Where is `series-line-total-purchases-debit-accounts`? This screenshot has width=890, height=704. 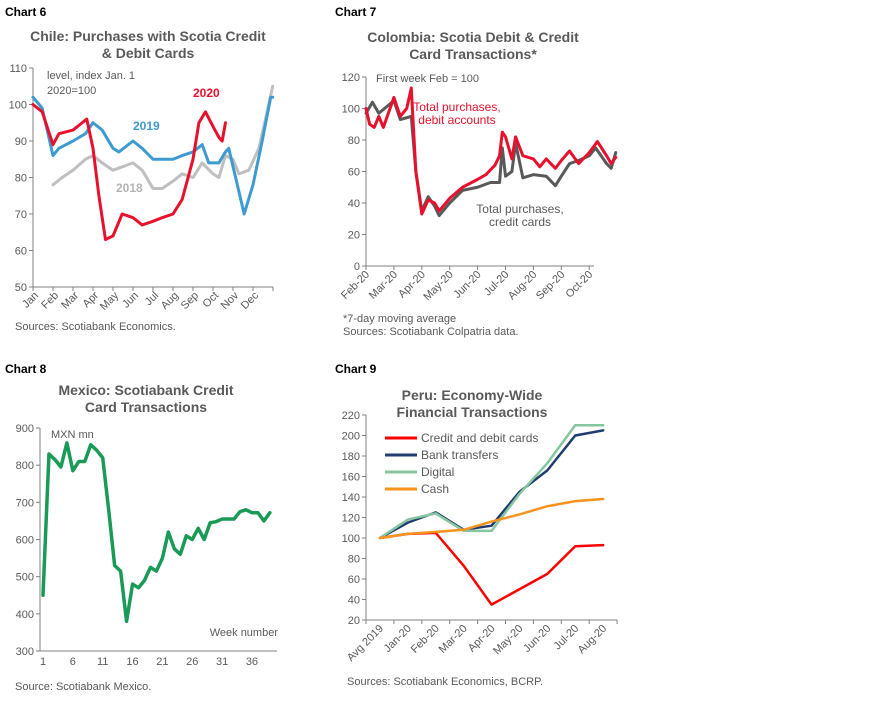 series-line-total-purchases-debit-accounts is located at coordinates (491, 151).